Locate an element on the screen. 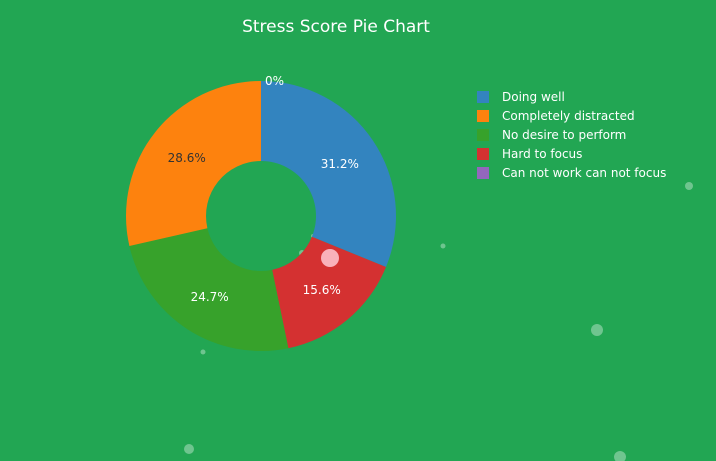 The width and height of the screenshot is (716, 461). legend-item-hard-to-focus: Hard to focus is located at coordinates (529, 154).